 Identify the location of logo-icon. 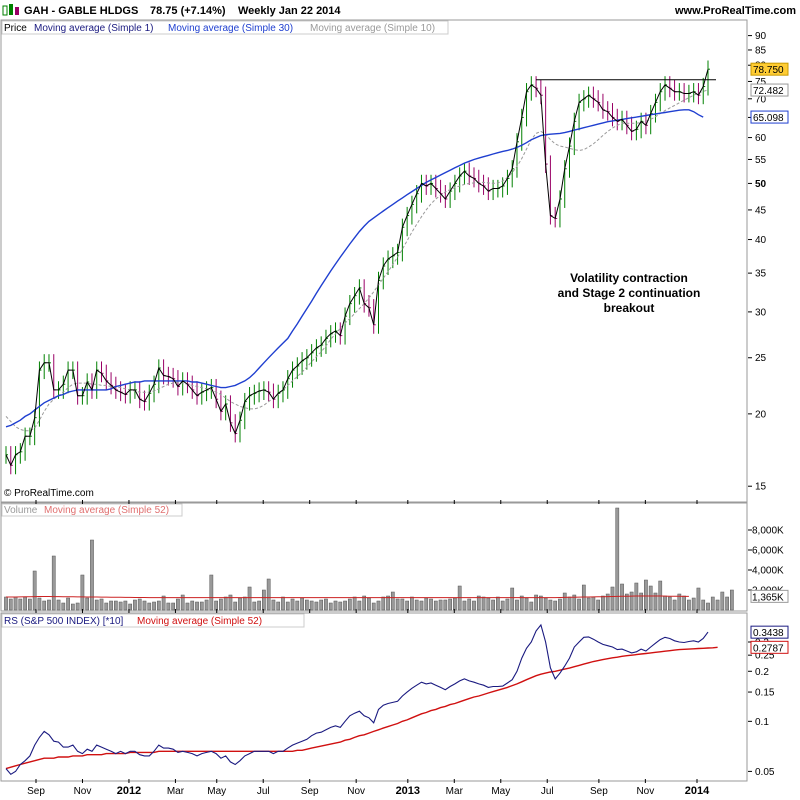
(5, 10).